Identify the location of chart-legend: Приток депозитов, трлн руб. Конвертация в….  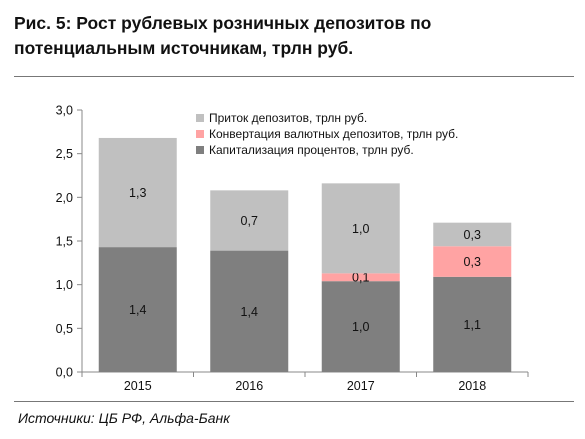
(327, 134).